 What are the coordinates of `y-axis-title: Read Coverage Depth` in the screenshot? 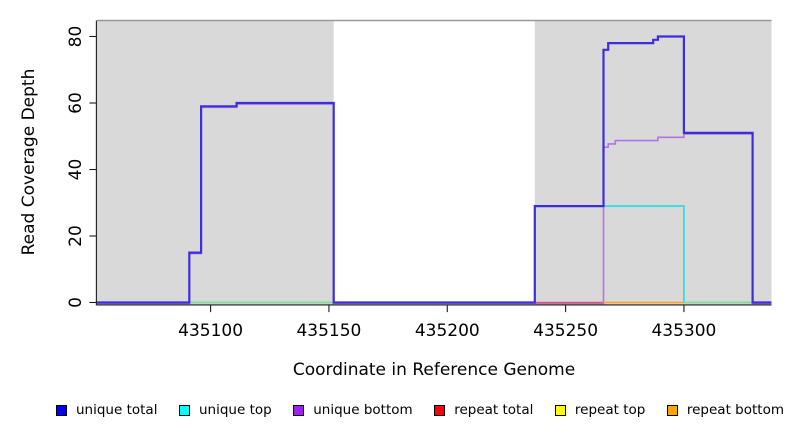 It's located at (29, 162).